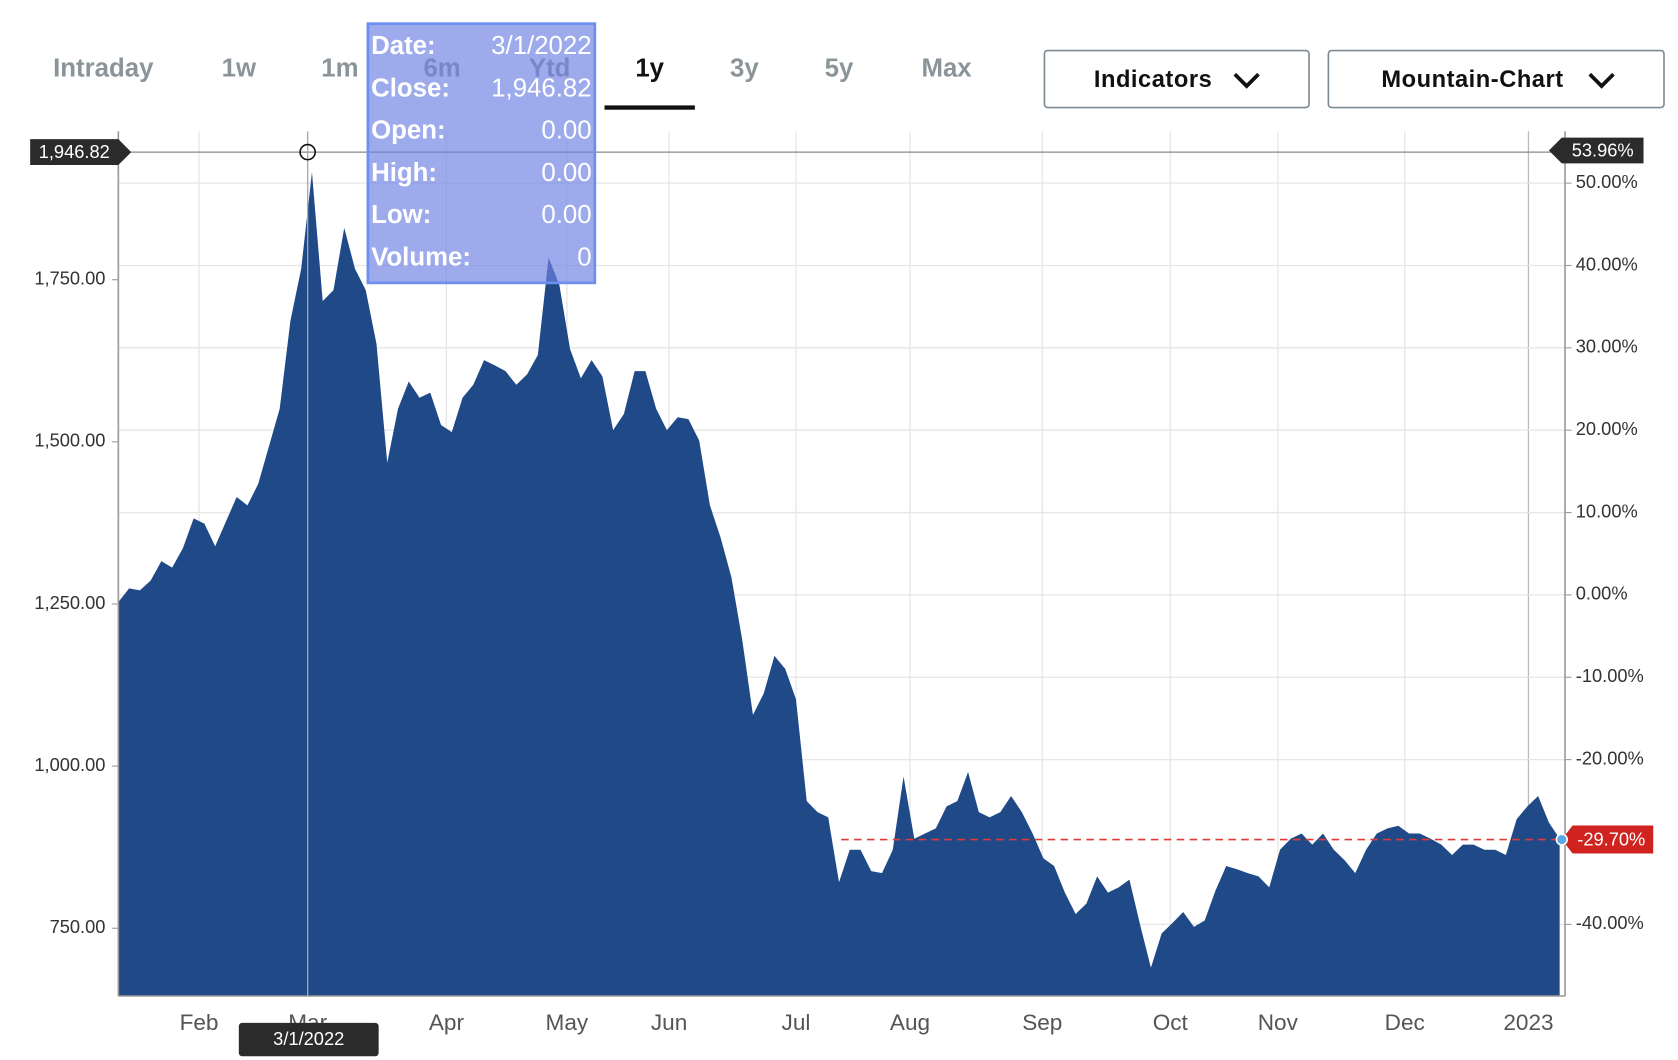 Image resolution: width=1678 pixels, height=1060 pixels. Describe the element at coordinates (1610, 675) in the screenshot. I see `y2-tick-label: -10.00%` at that location.